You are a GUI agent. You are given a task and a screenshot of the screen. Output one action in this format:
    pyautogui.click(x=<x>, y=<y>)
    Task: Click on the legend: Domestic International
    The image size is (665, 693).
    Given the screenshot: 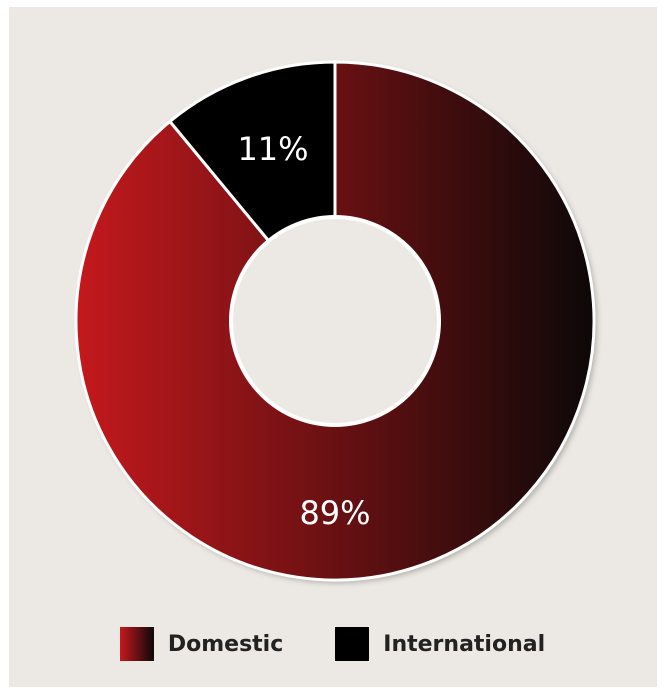 What is the action you would take?
    pyautogui.click(x=332, y=644)
    